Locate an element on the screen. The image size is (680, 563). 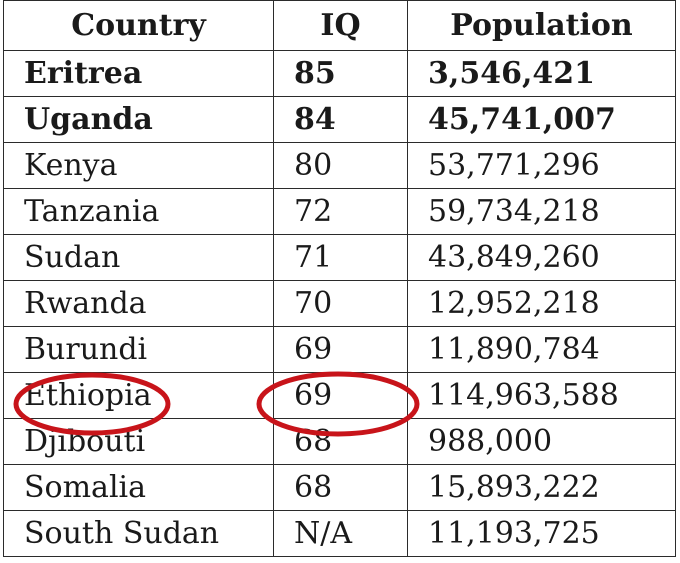
table-row: Uganda 84 45,741,007 is located at coordinates (339, 119).